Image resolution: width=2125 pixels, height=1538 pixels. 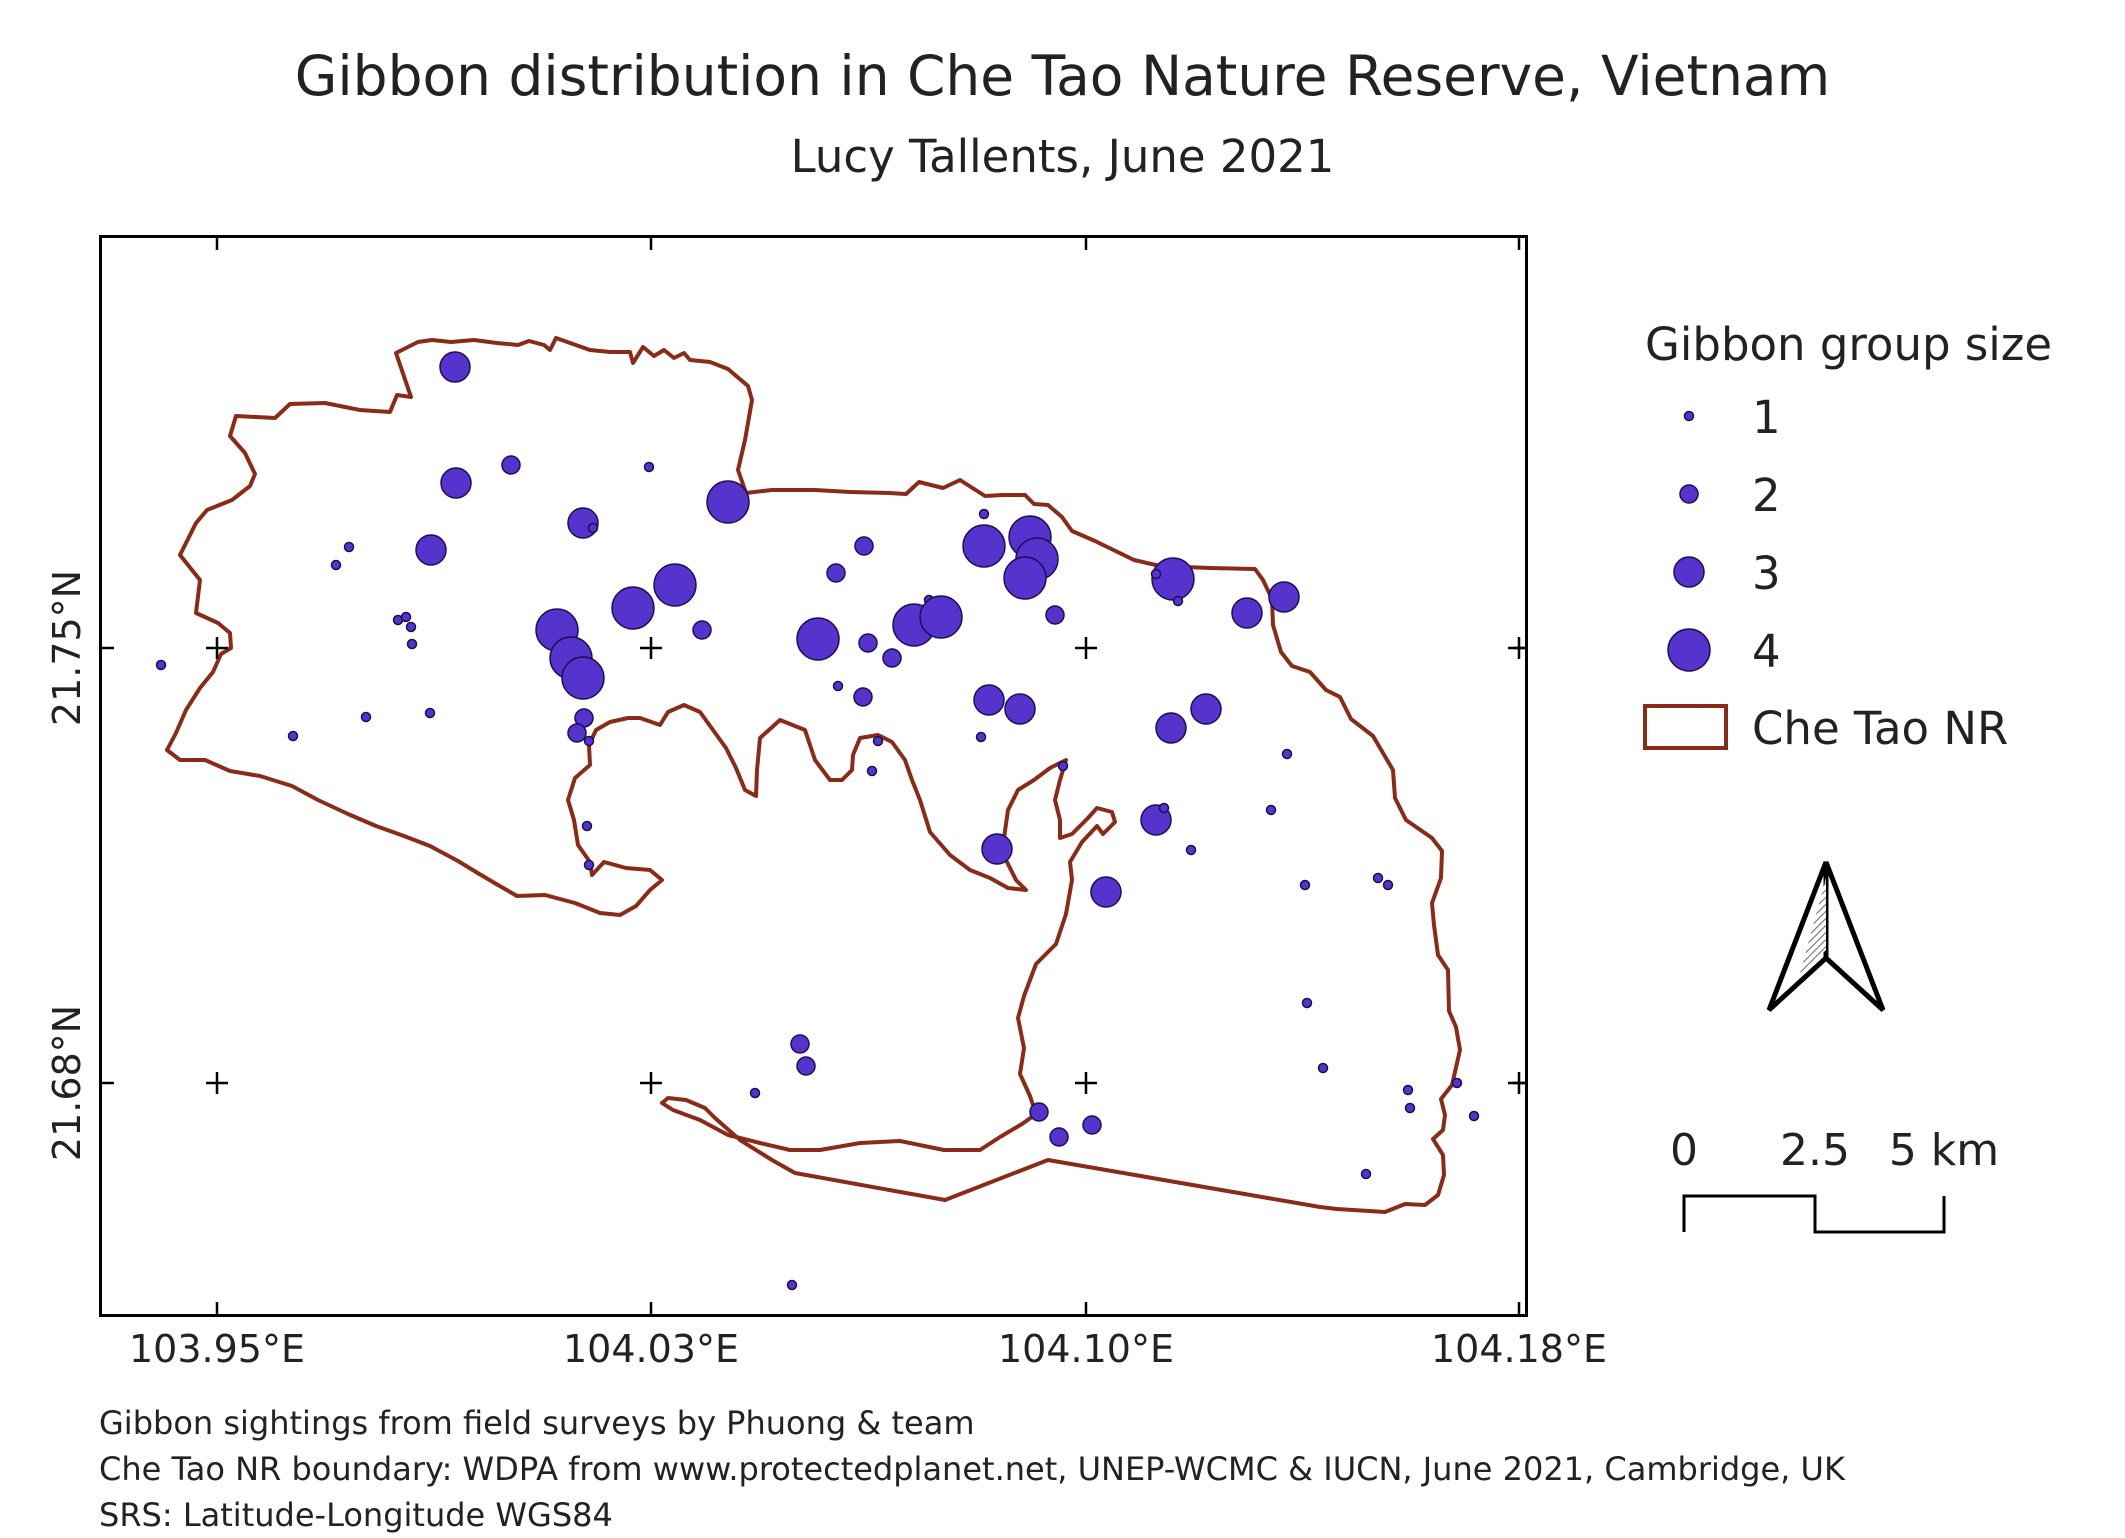 What do you see at coordinates (1062, 156) in the screenshot?
I see `map-subtitle: Lucy Tallents, June 2021` at bounding box center [1062, 156].